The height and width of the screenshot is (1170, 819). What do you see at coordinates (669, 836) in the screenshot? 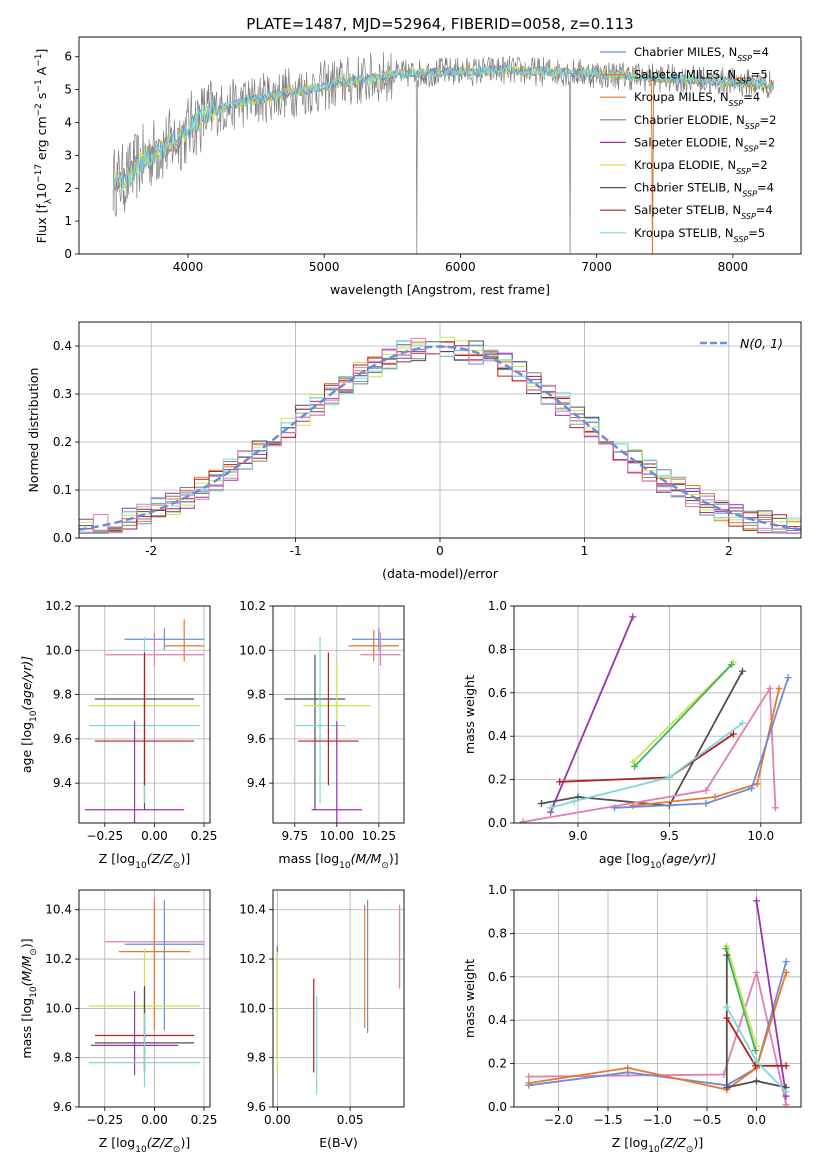
I see `x-tick-label: 9.5` at bounding box center [669, 836].